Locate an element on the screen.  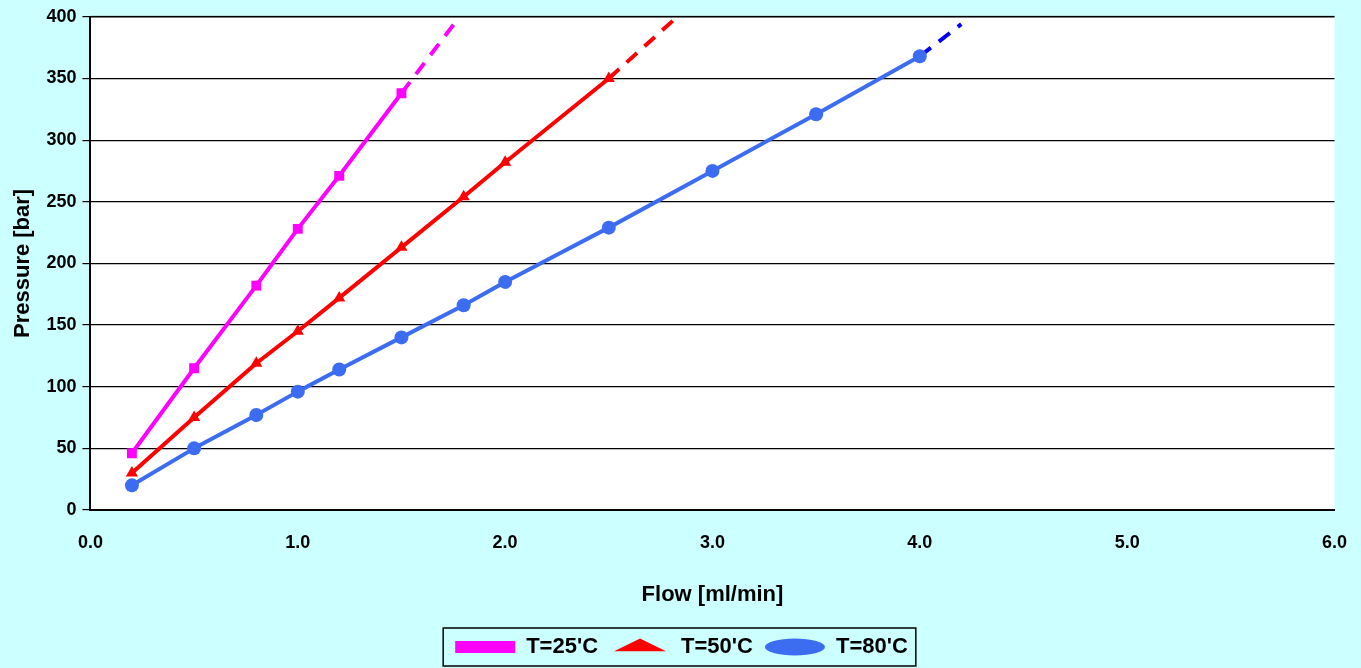
y-tick-label: 50 is located at coordinates (66, 447).